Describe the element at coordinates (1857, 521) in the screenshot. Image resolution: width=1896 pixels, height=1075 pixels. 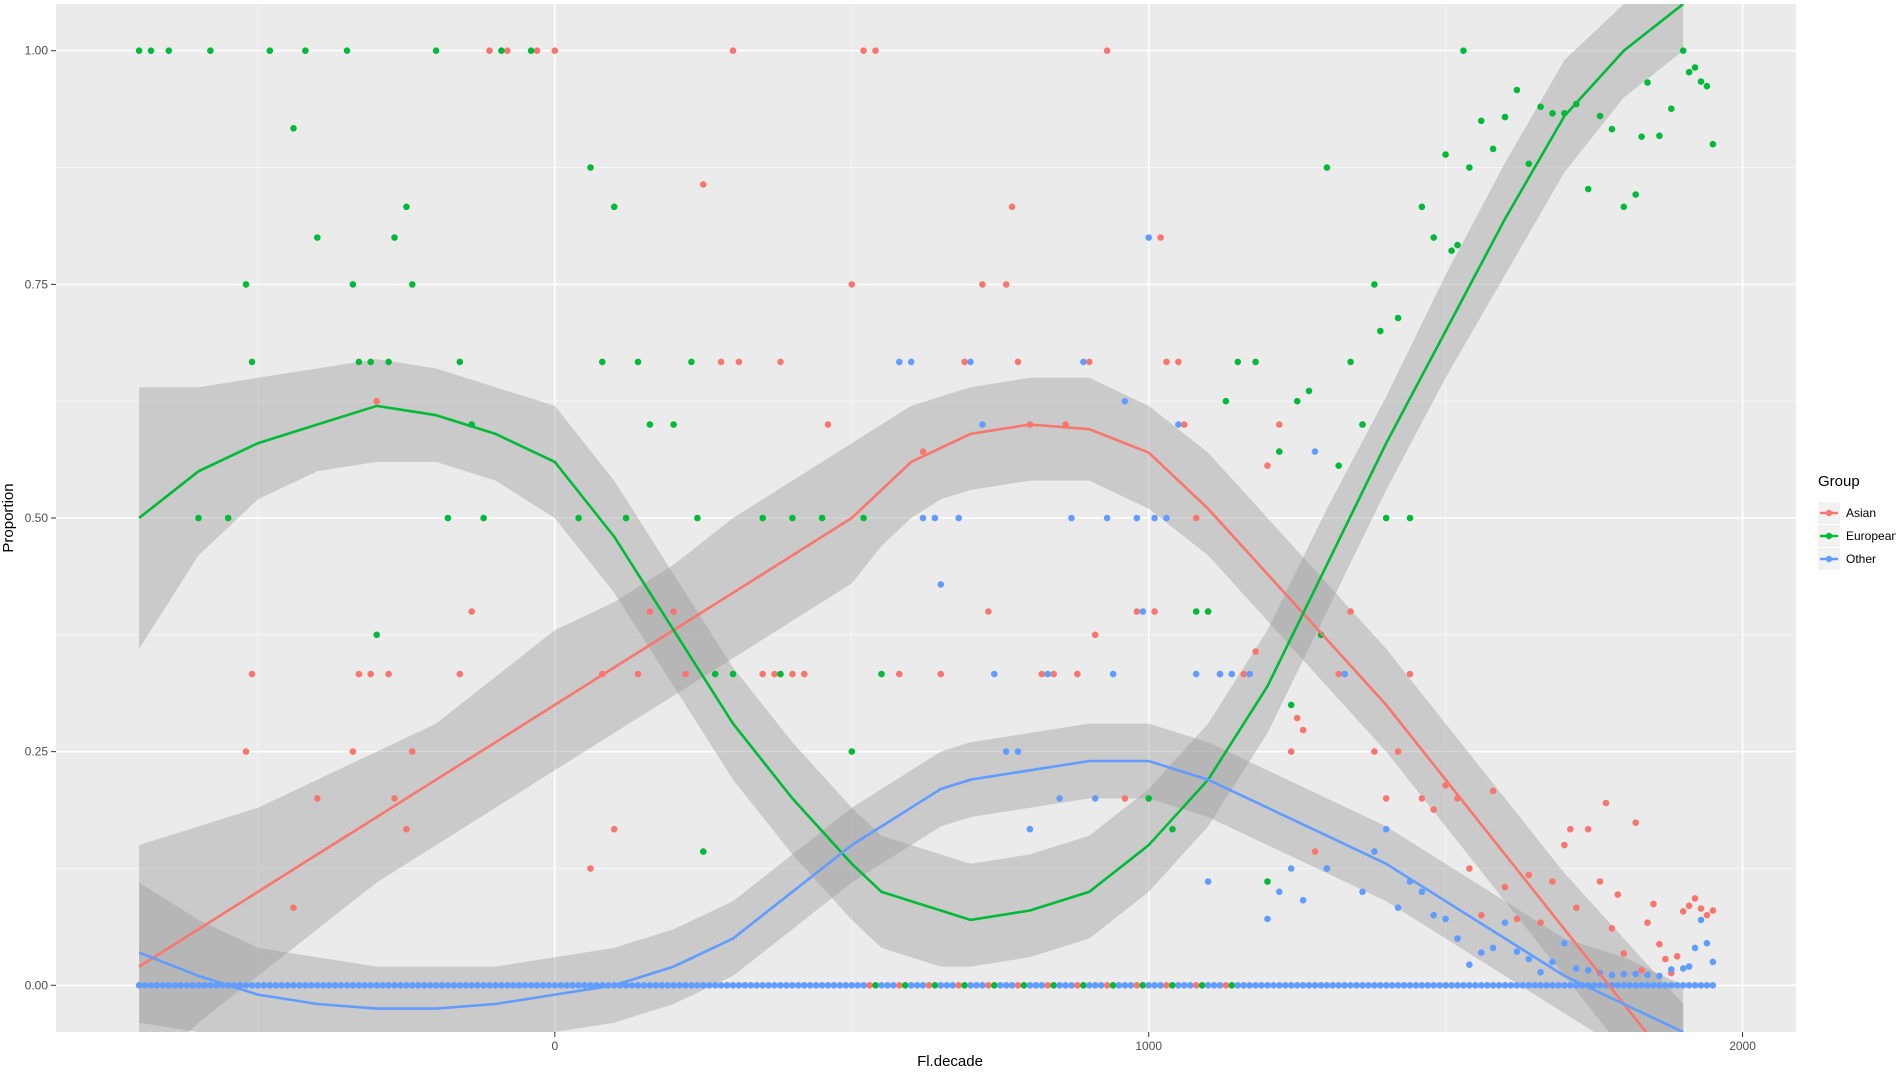
I see `legend: Group Asian European Other` at that location.